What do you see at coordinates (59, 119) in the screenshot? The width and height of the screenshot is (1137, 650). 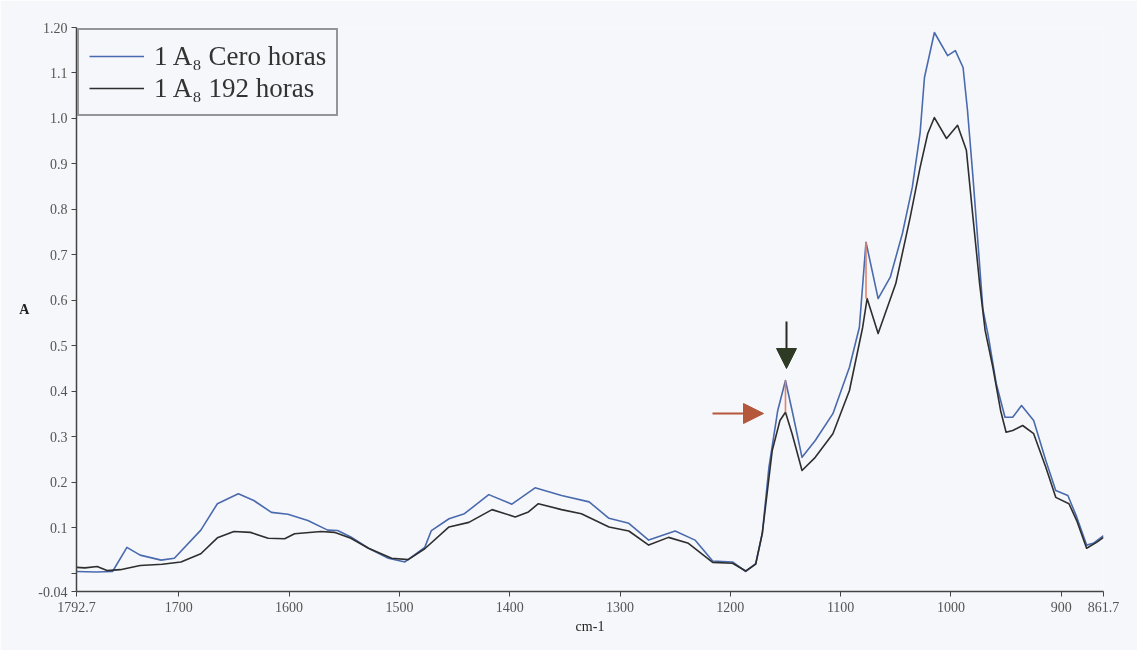 I see `y-tick-label: 1.0` at bounding box center [59, 119].